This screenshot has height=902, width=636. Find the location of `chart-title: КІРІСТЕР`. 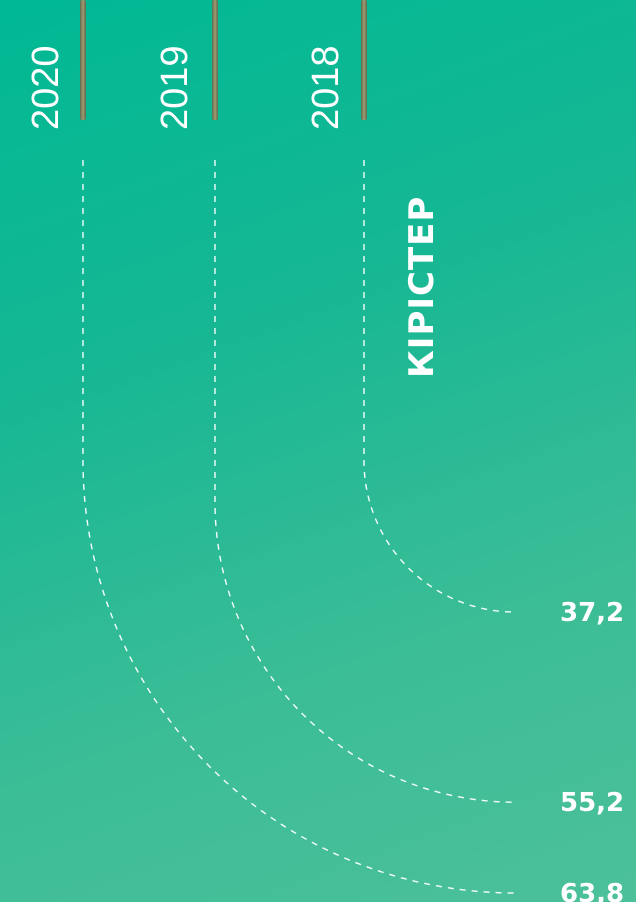

chart-title: КІРІСТЕР is located at coordinates (422, 287).